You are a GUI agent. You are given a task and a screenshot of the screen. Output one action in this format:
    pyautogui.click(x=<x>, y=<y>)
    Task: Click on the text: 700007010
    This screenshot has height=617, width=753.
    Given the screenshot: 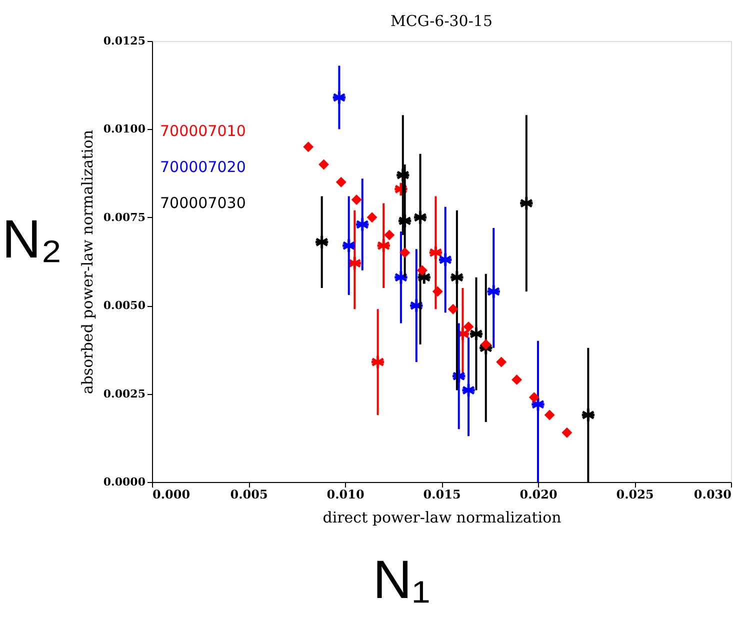 What is the action you would take?
    pyautogui.click(x=203, y=131)
    